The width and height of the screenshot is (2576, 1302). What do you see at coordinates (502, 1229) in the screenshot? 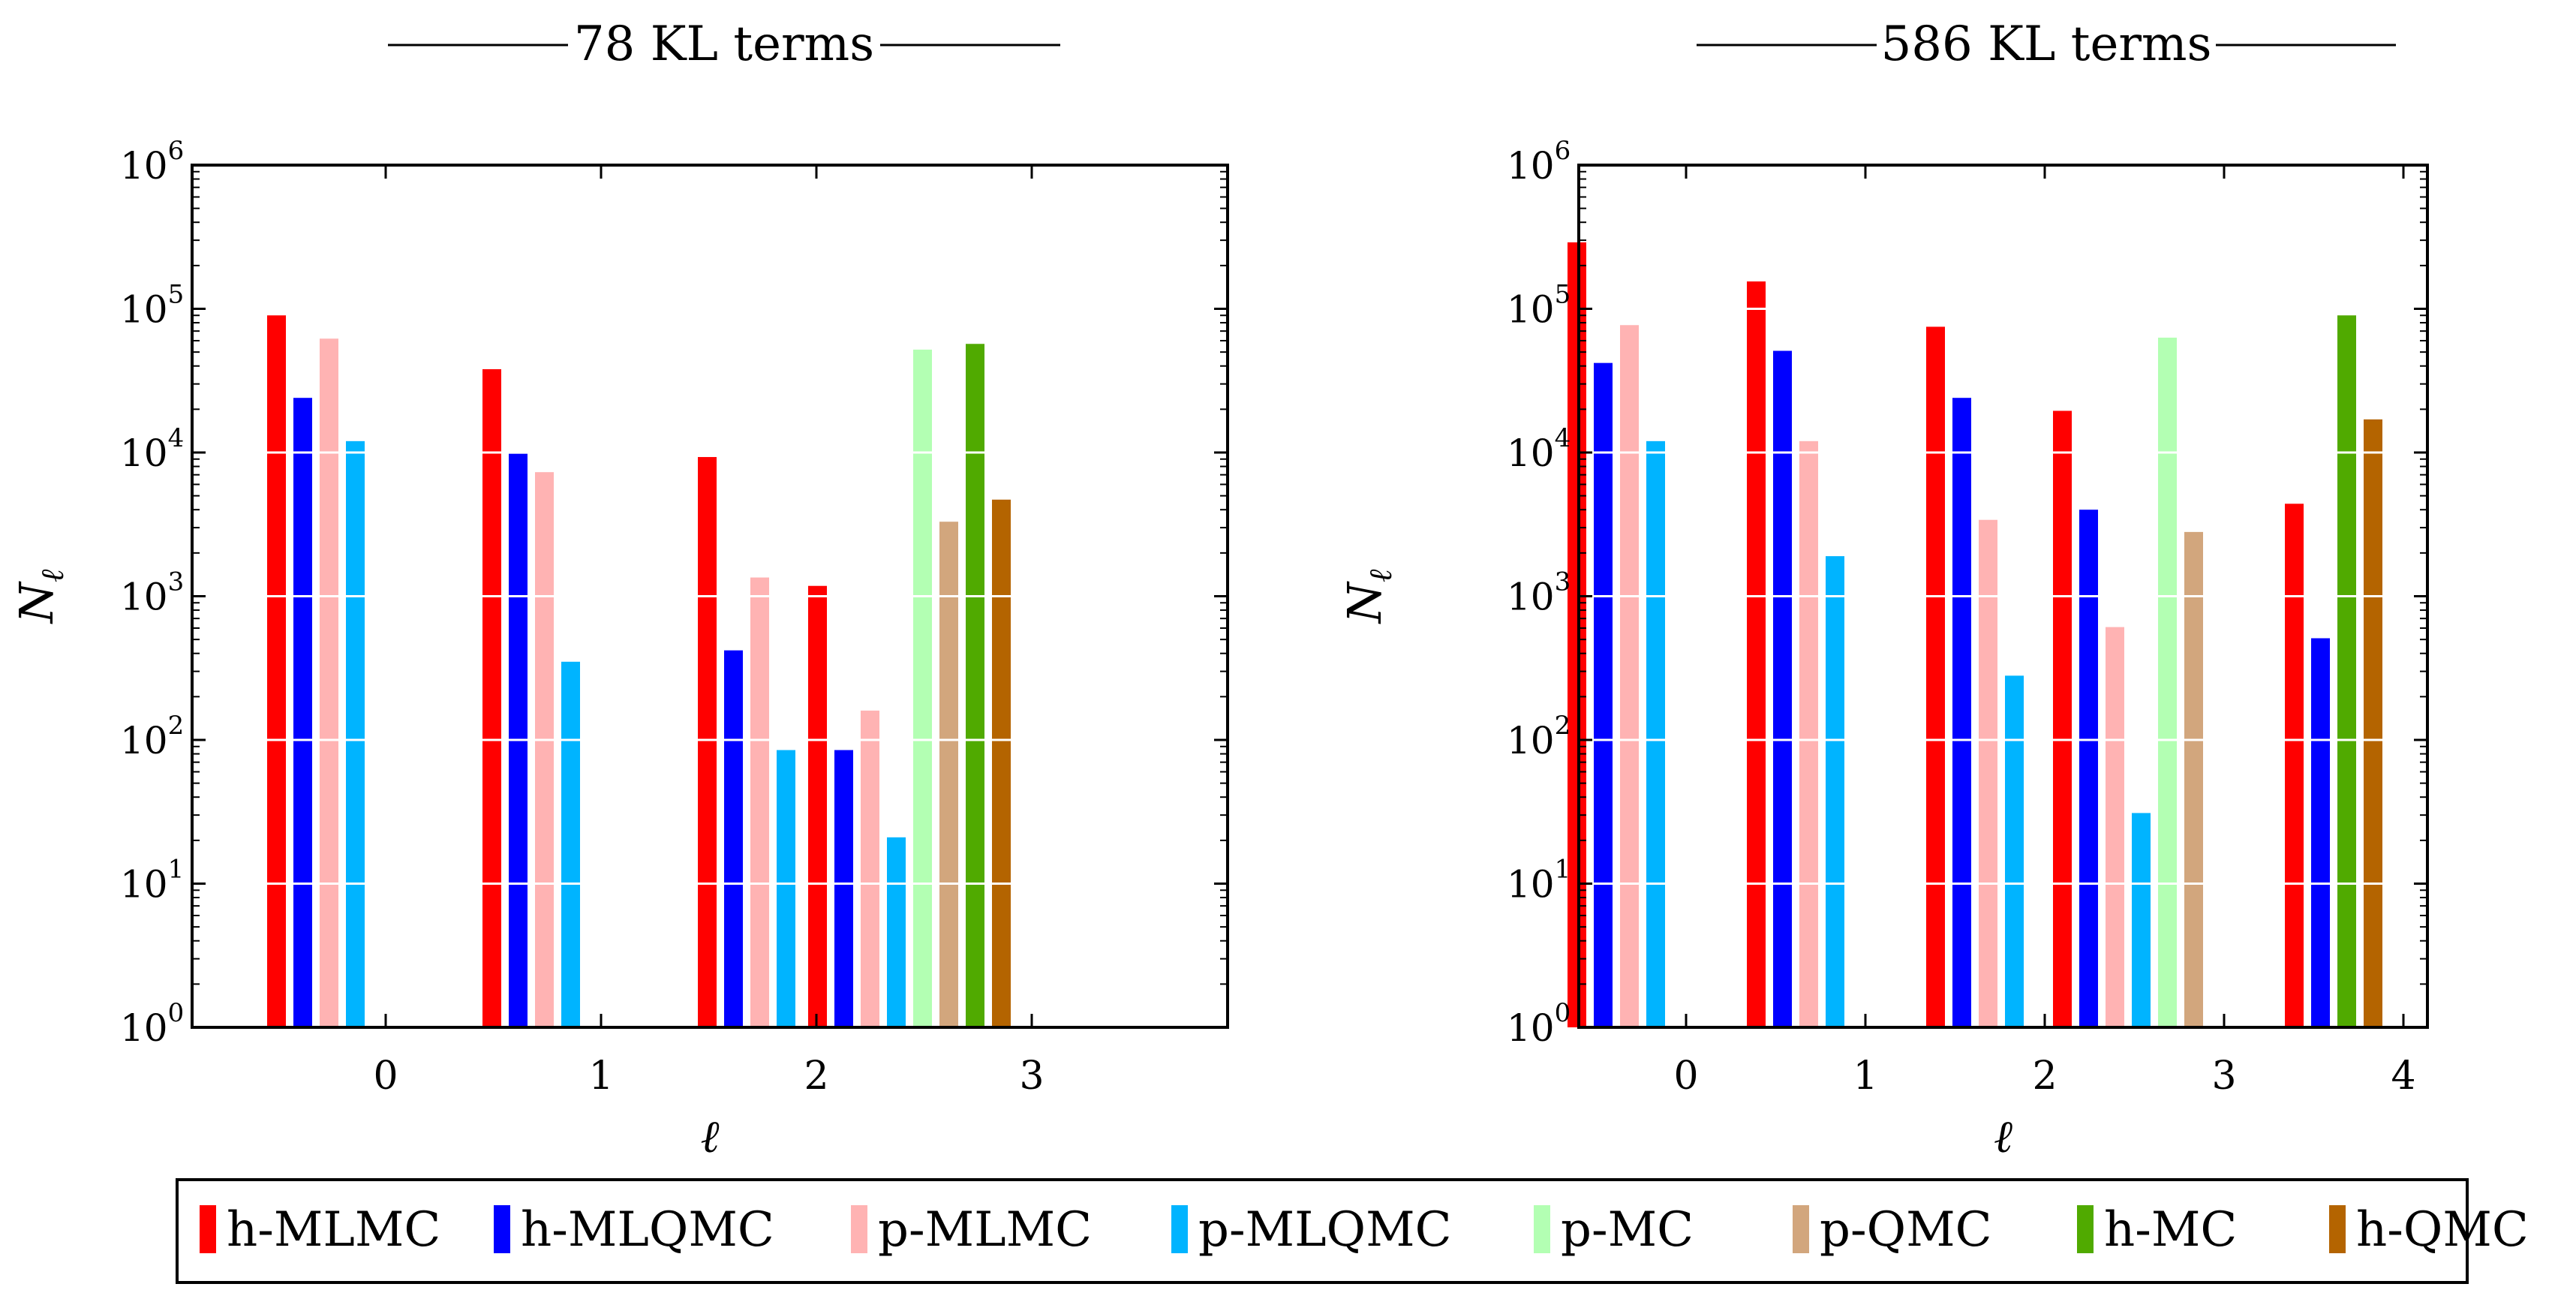
I see `legend-swatch-h-mlqmc` at bounding box center [502, 1229].